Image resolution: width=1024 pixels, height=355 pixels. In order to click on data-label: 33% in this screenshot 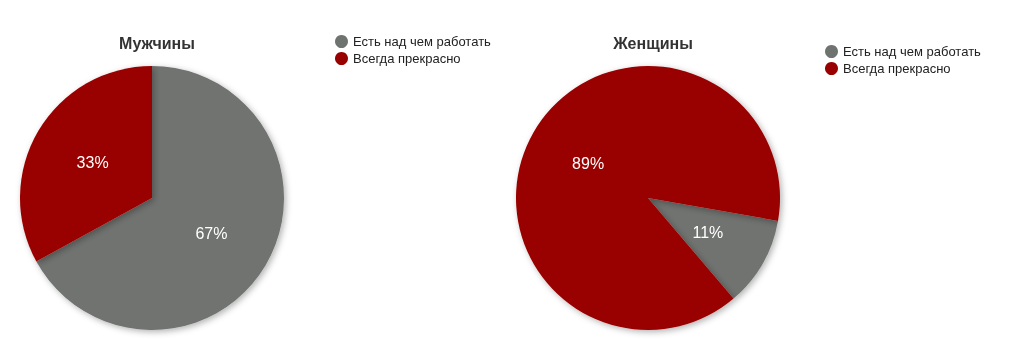, I will do `click(92, 163)`.